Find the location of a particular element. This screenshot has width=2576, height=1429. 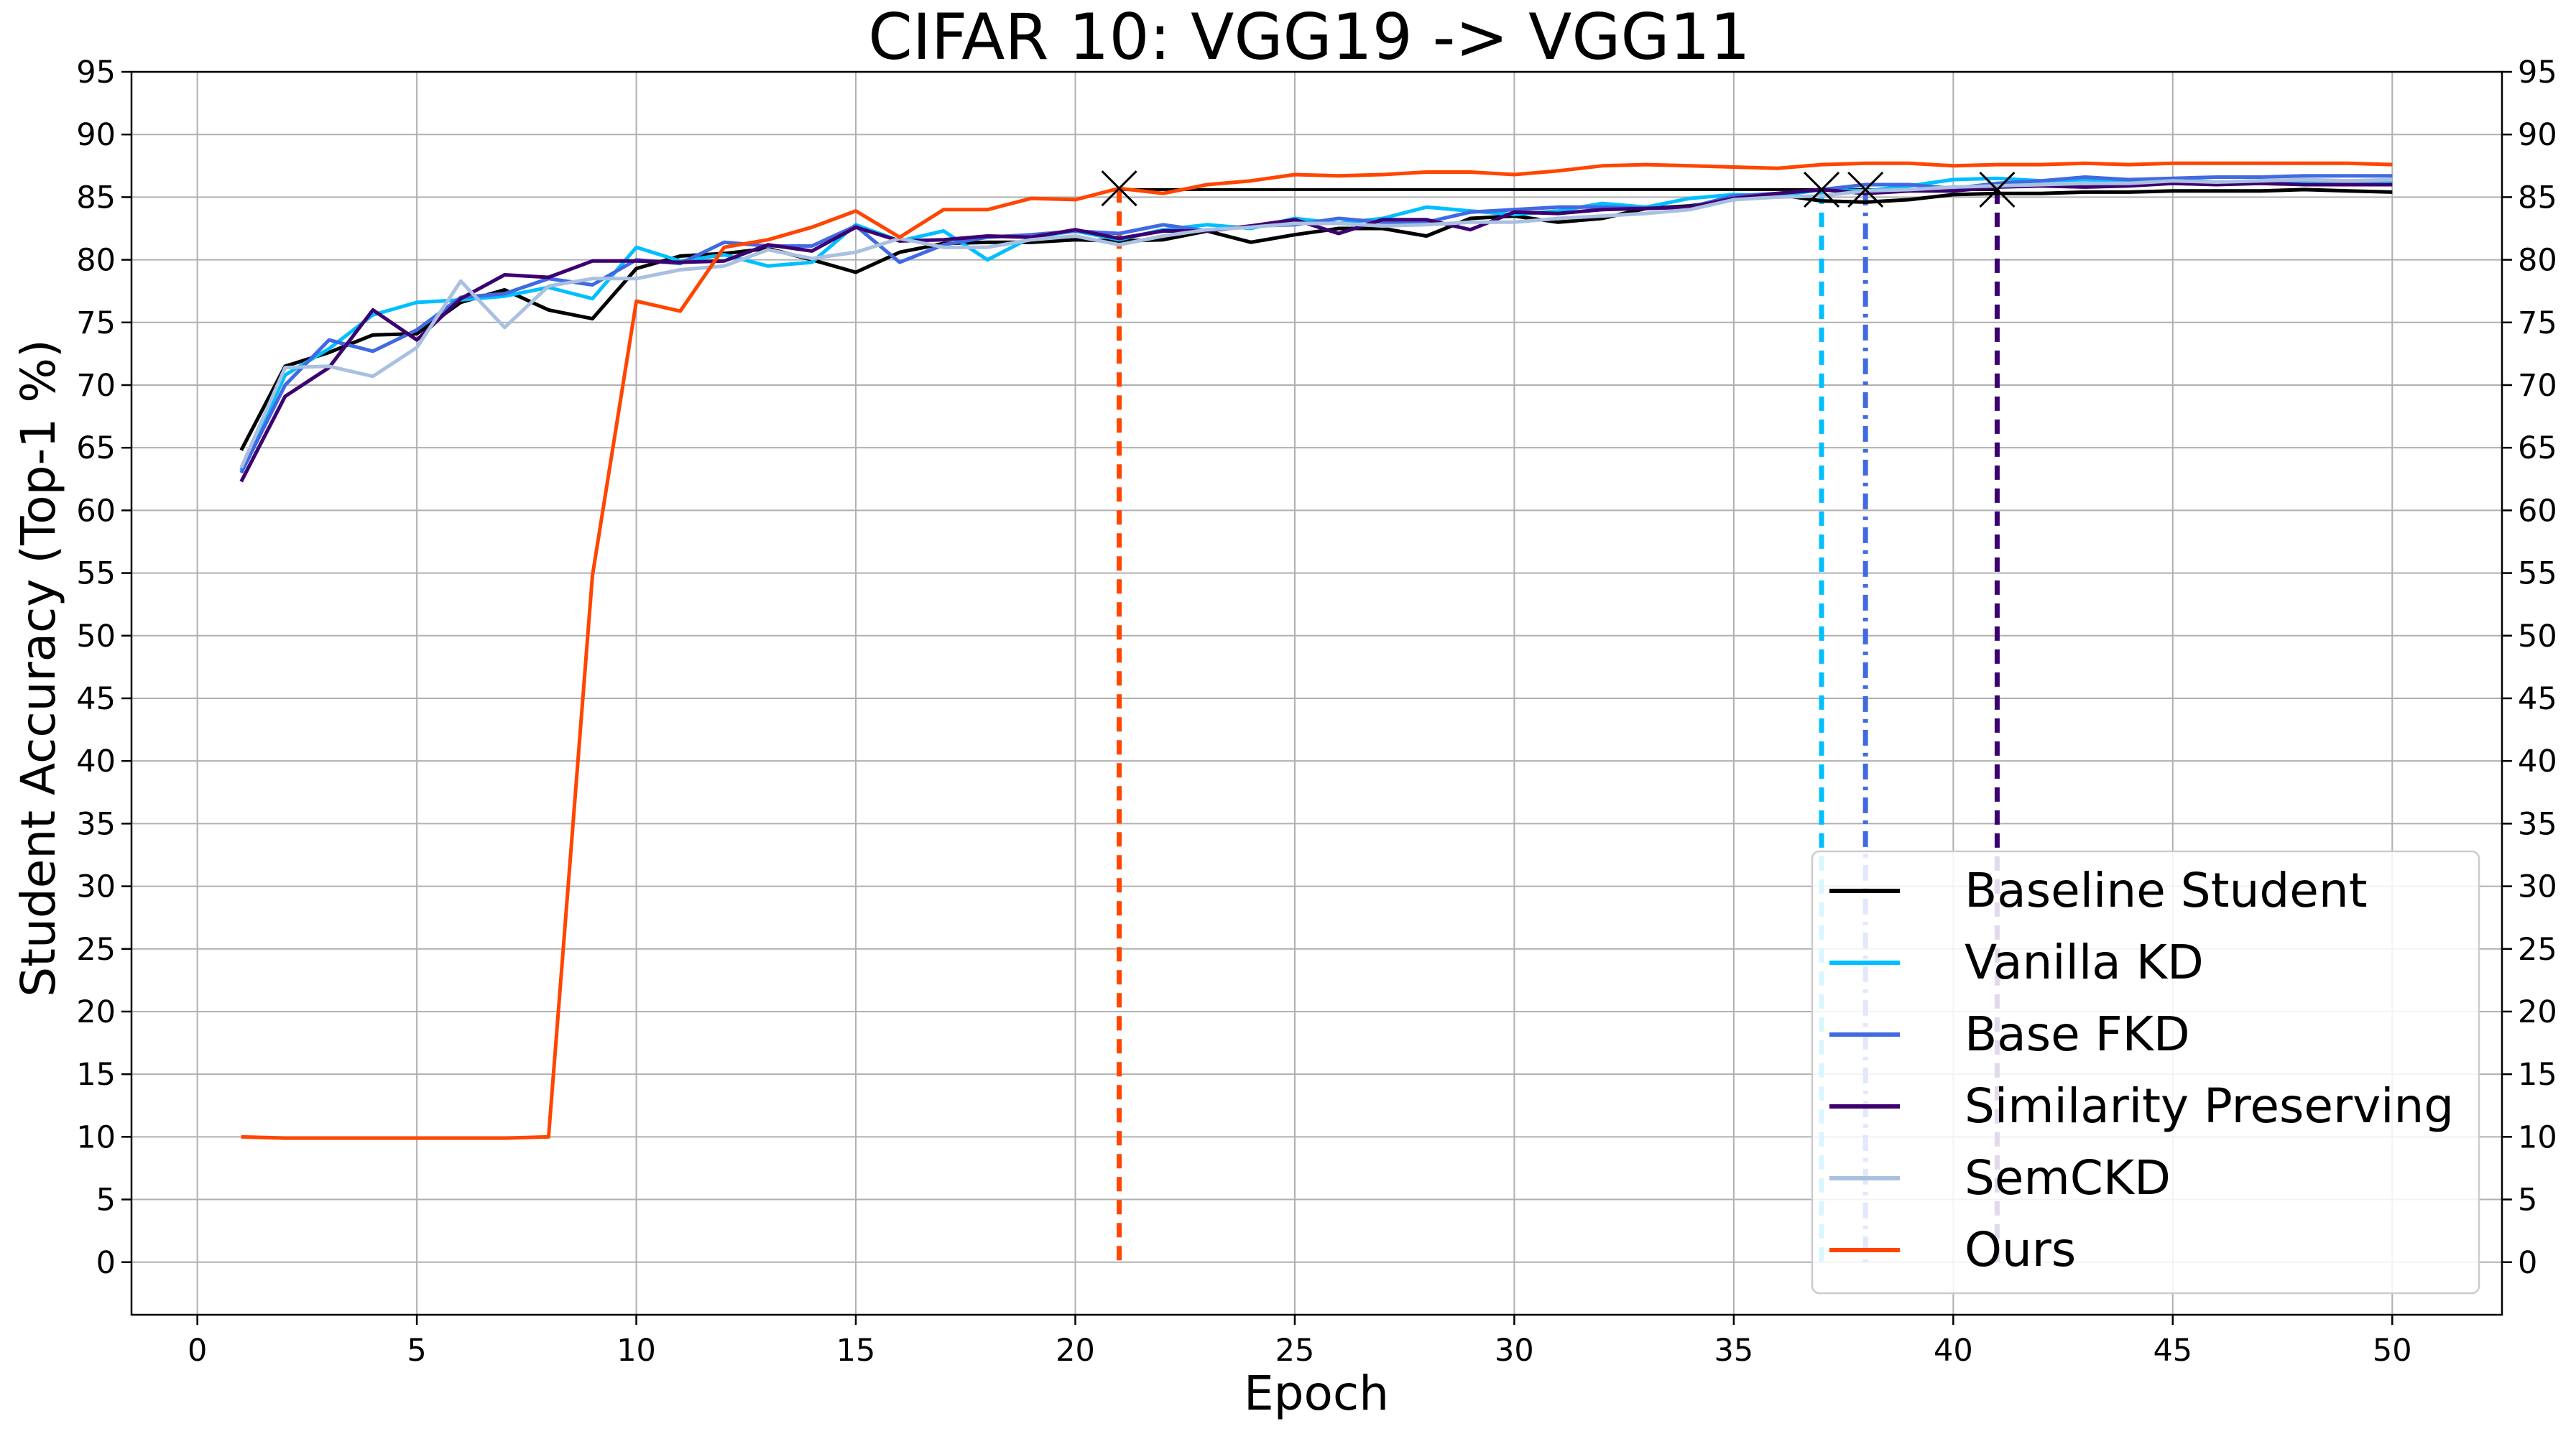

legend-entry: Similarity Preserving is located at coordinates (2142, 1106).